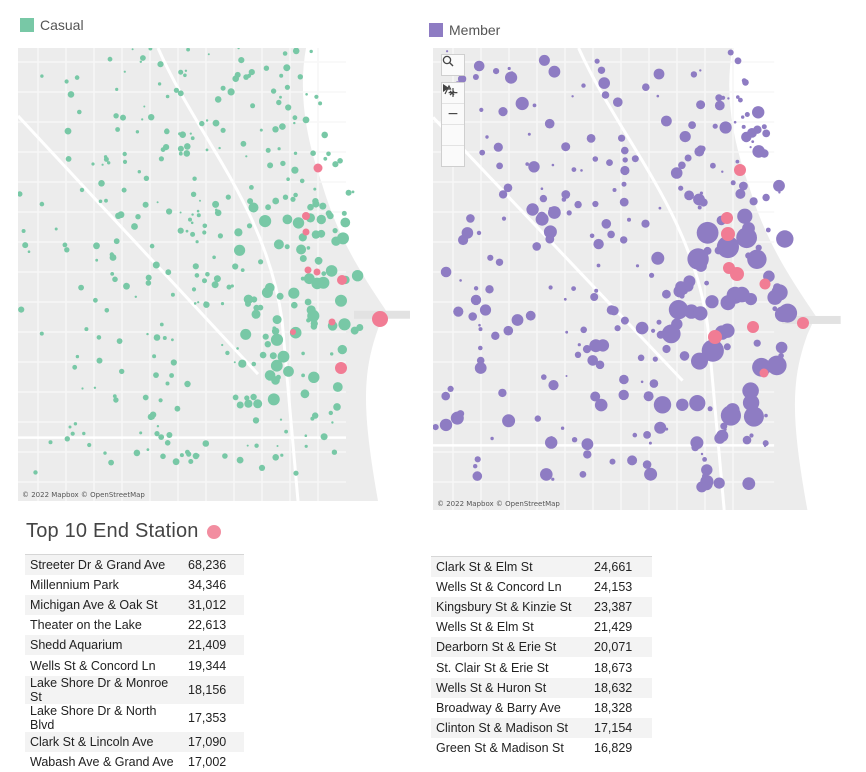  Describe the element at coordinates (541, 748) in the screenshot. I see `table-row: Green St & Madison St 16,829` at that location.